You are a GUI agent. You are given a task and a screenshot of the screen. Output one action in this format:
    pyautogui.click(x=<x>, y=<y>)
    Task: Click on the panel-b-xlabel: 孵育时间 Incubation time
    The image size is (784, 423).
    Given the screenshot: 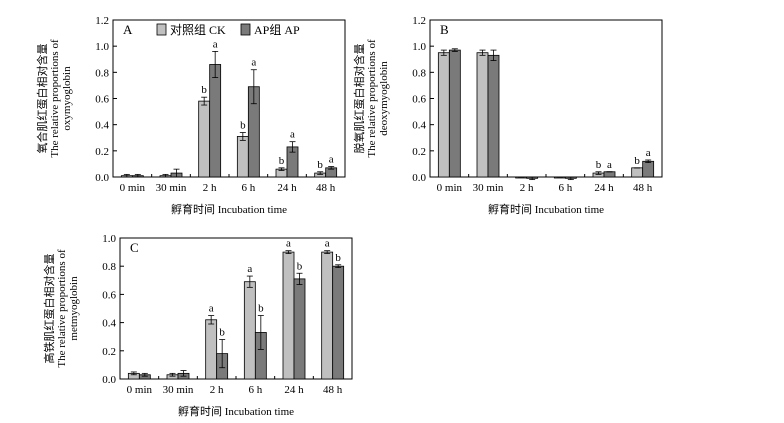 What is the action you would take?
    pyautogui.click(x=546, y=209)
    